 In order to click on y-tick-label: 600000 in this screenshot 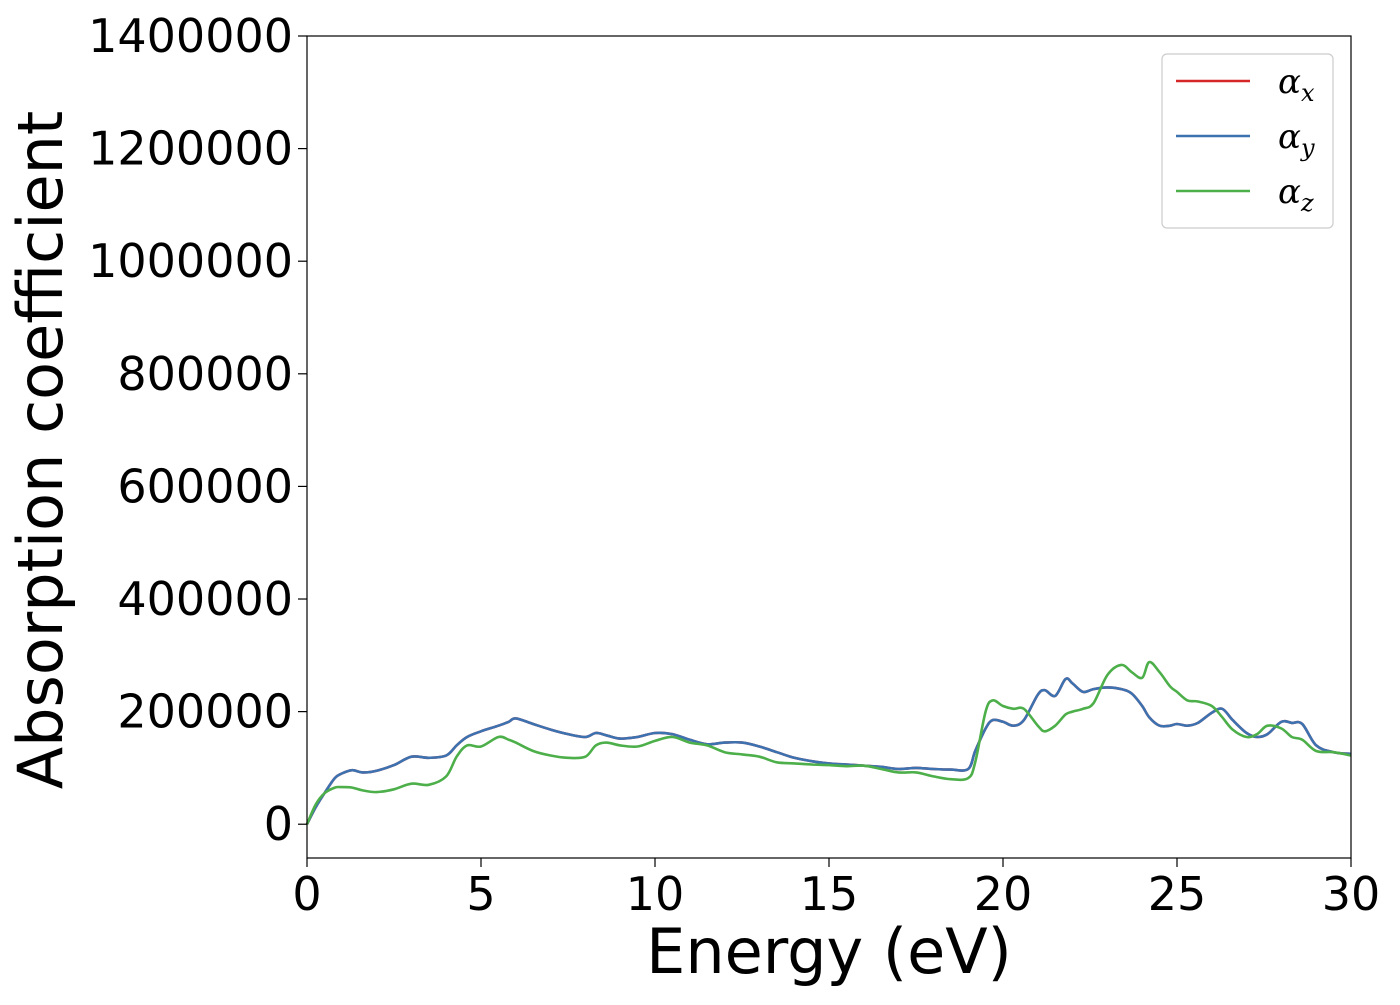, I will do `click(205, 486)`.